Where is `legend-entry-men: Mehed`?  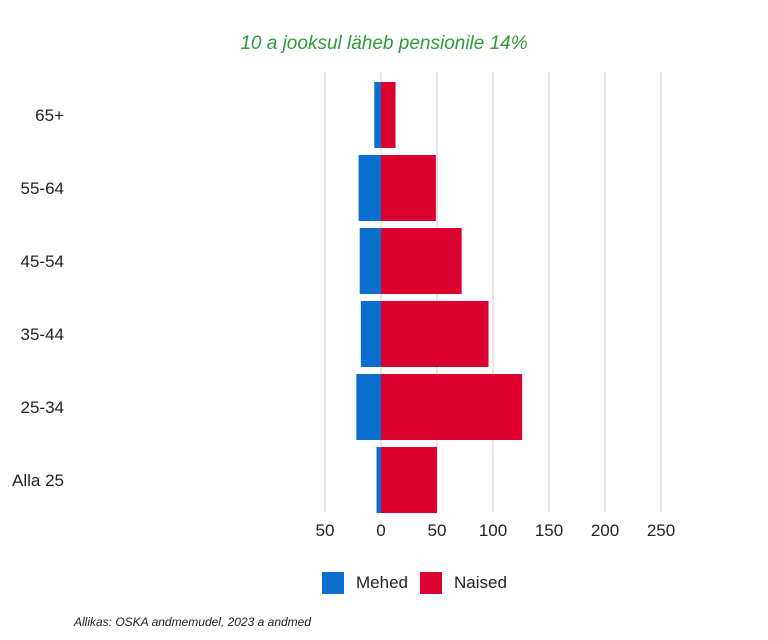 legend-entry-men: Mehed is located at coordinates (365, 583).